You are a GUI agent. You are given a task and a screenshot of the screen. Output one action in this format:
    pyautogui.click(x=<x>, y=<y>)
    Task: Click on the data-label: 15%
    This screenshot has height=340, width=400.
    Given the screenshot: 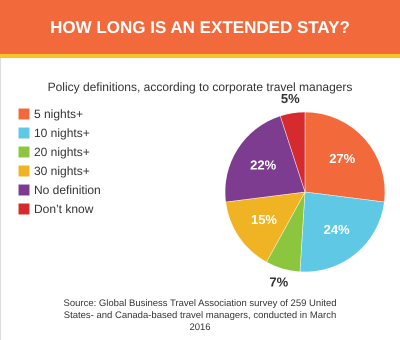 What is the action you would take?
    pyautogui.click(x=264, y=219)
    